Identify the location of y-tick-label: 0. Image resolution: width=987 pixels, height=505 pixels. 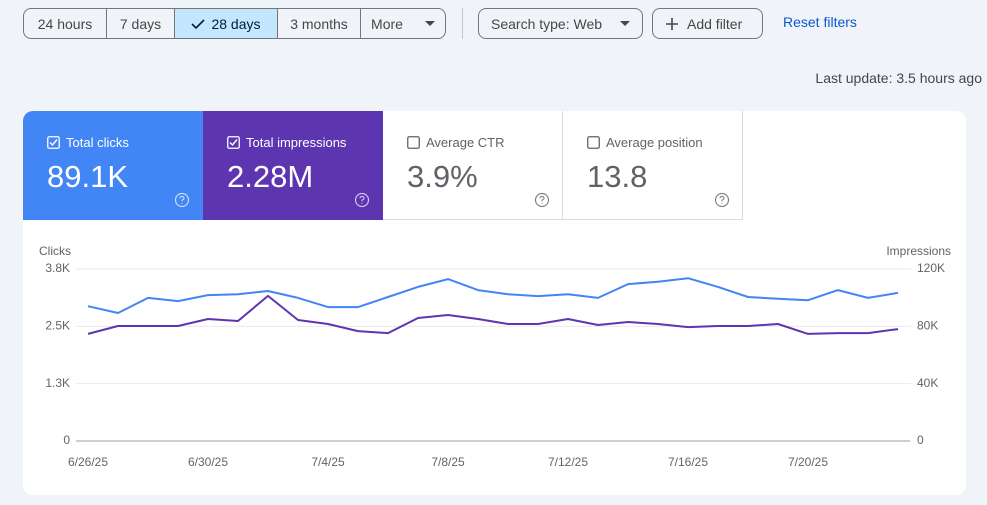
(66, 440).